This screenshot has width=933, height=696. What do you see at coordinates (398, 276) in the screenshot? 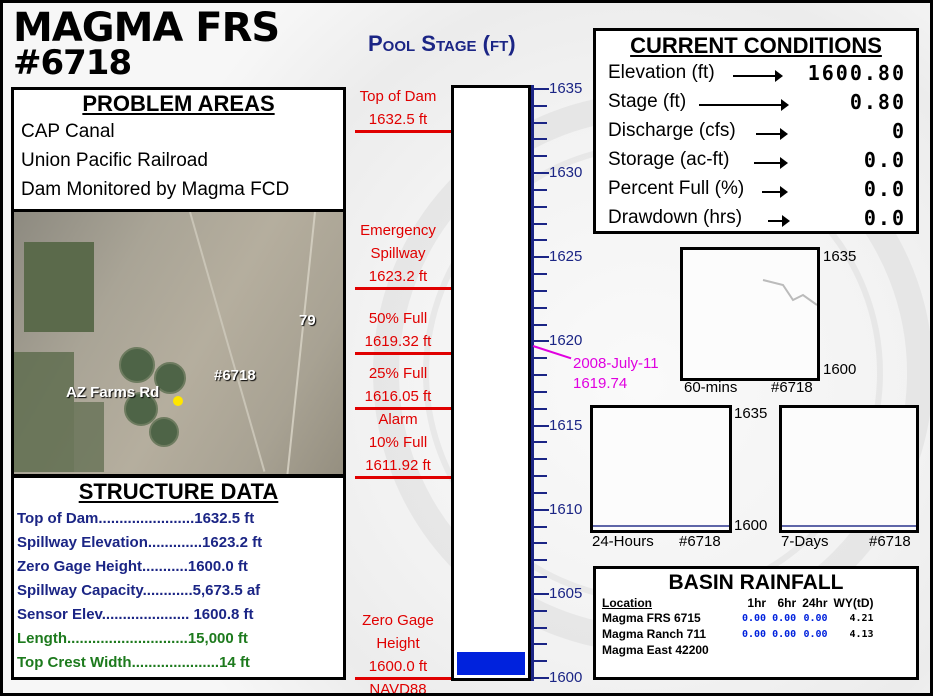
I see `stage-marker-text: 1623.2 ft` at bounding box center [398, 276].